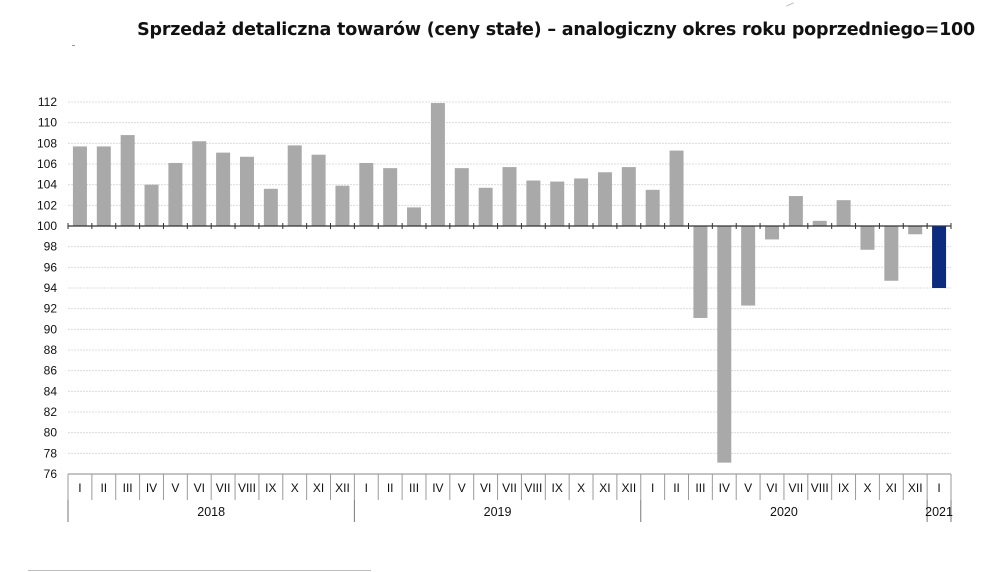  Describe the element at coordinates (51, 288) in the screenshot. I see `y-tick-label: 94` at that location.